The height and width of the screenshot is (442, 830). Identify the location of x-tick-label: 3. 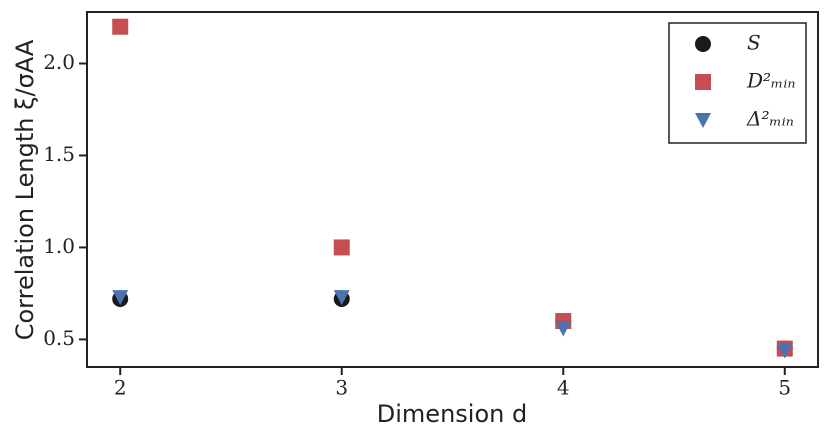
(341, 388).